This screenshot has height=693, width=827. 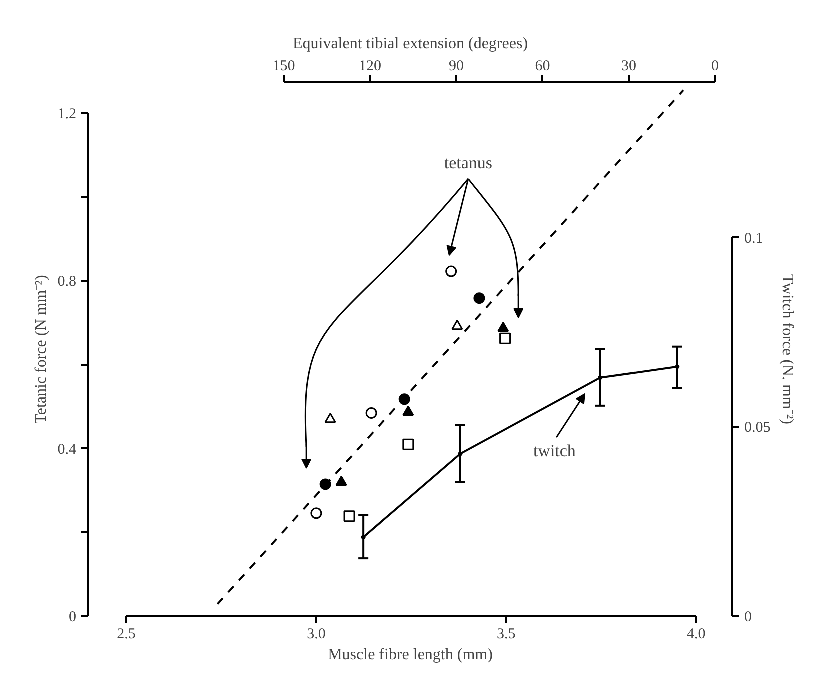 What do you see at coordinates (41, 349) in the screenshot?
I see `y-axis-title: Tetanic force (N mm⁻²)` at bounding box center [41, 349].